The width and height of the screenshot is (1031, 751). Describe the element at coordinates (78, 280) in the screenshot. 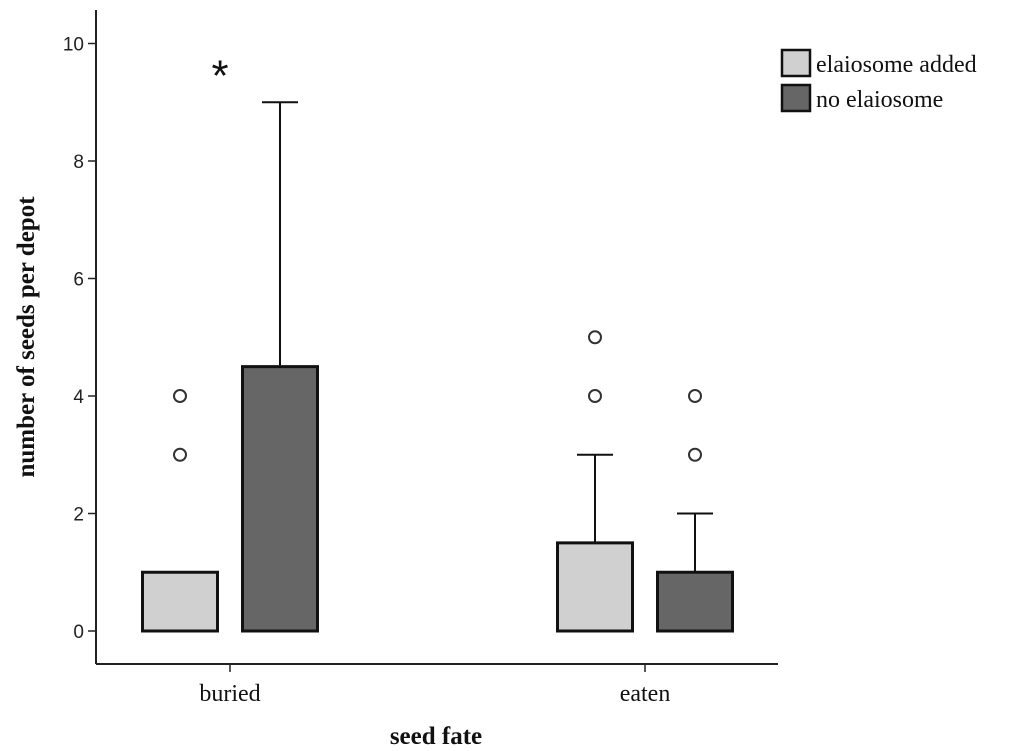

I see `y-tick-label: 6` at that location.